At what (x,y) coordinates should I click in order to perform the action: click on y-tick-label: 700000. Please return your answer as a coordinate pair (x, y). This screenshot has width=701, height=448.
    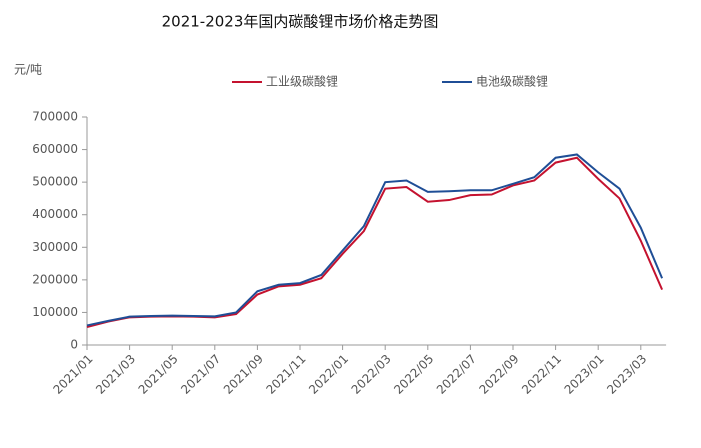
    Looking at the image, I should click on (55, 117).